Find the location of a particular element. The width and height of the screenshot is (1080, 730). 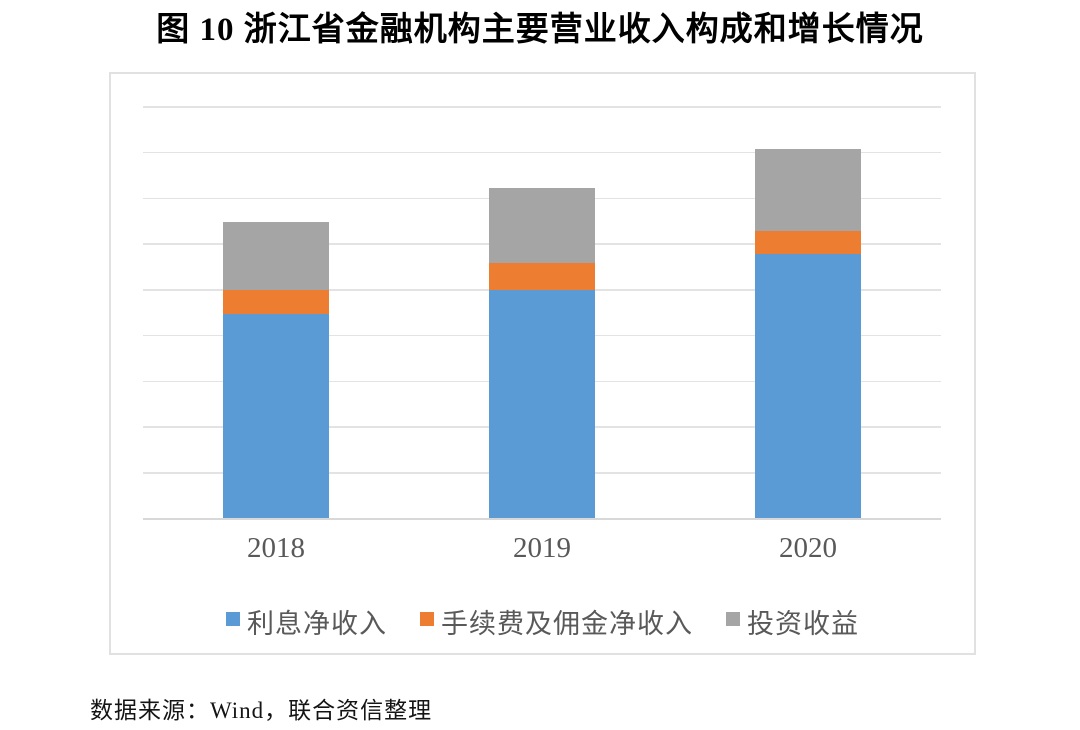

legend-label: 利息净收入 is located at coordinates (317, 624).